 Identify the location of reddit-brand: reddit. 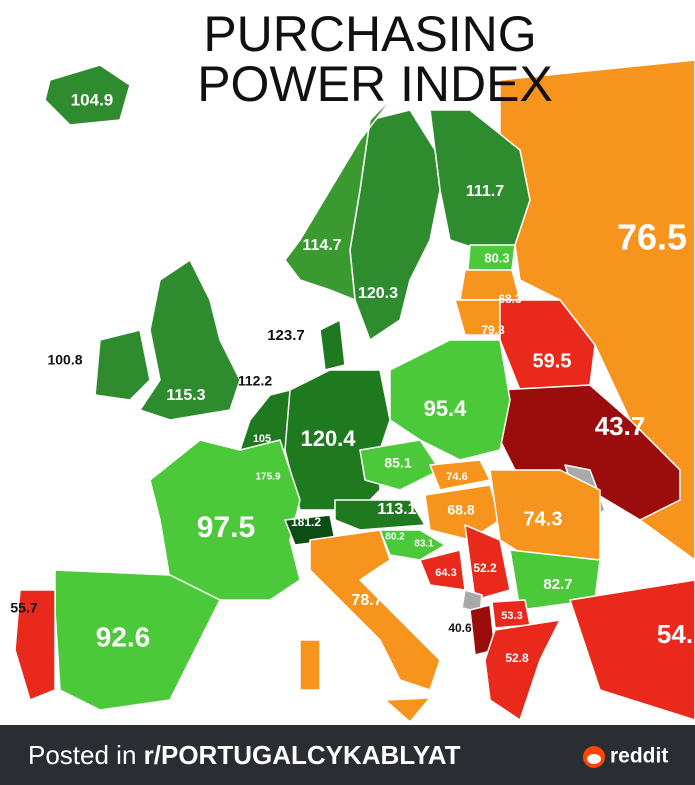
(639, 756).